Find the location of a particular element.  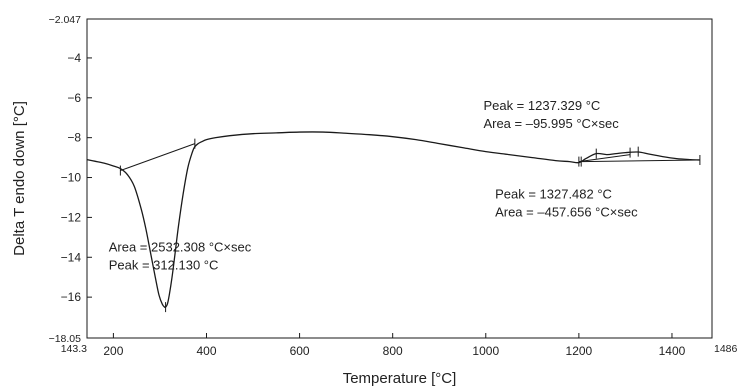

x-axis-title: Temperature [°C] is located at coordinates (400, 378).